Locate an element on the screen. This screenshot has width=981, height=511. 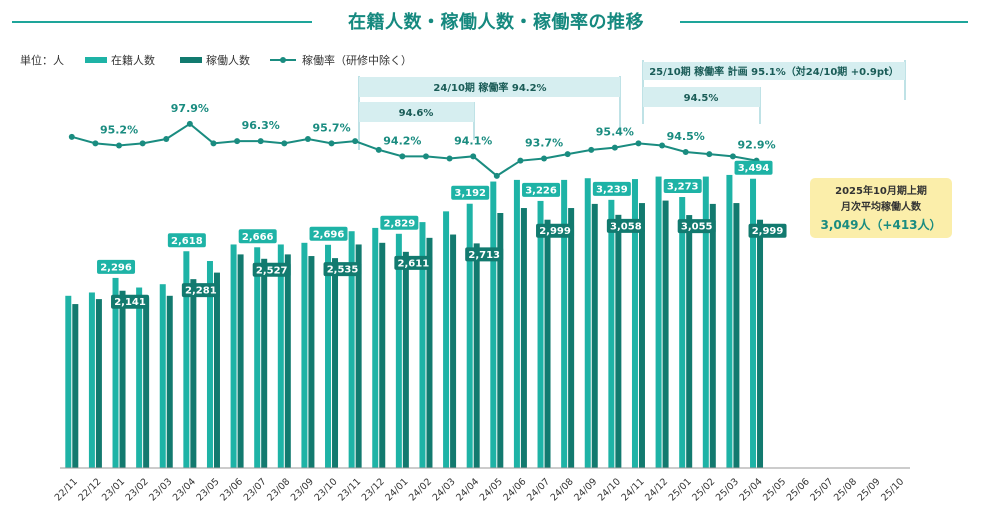
bar-active-23/10 is located at coordinates (335, 363).